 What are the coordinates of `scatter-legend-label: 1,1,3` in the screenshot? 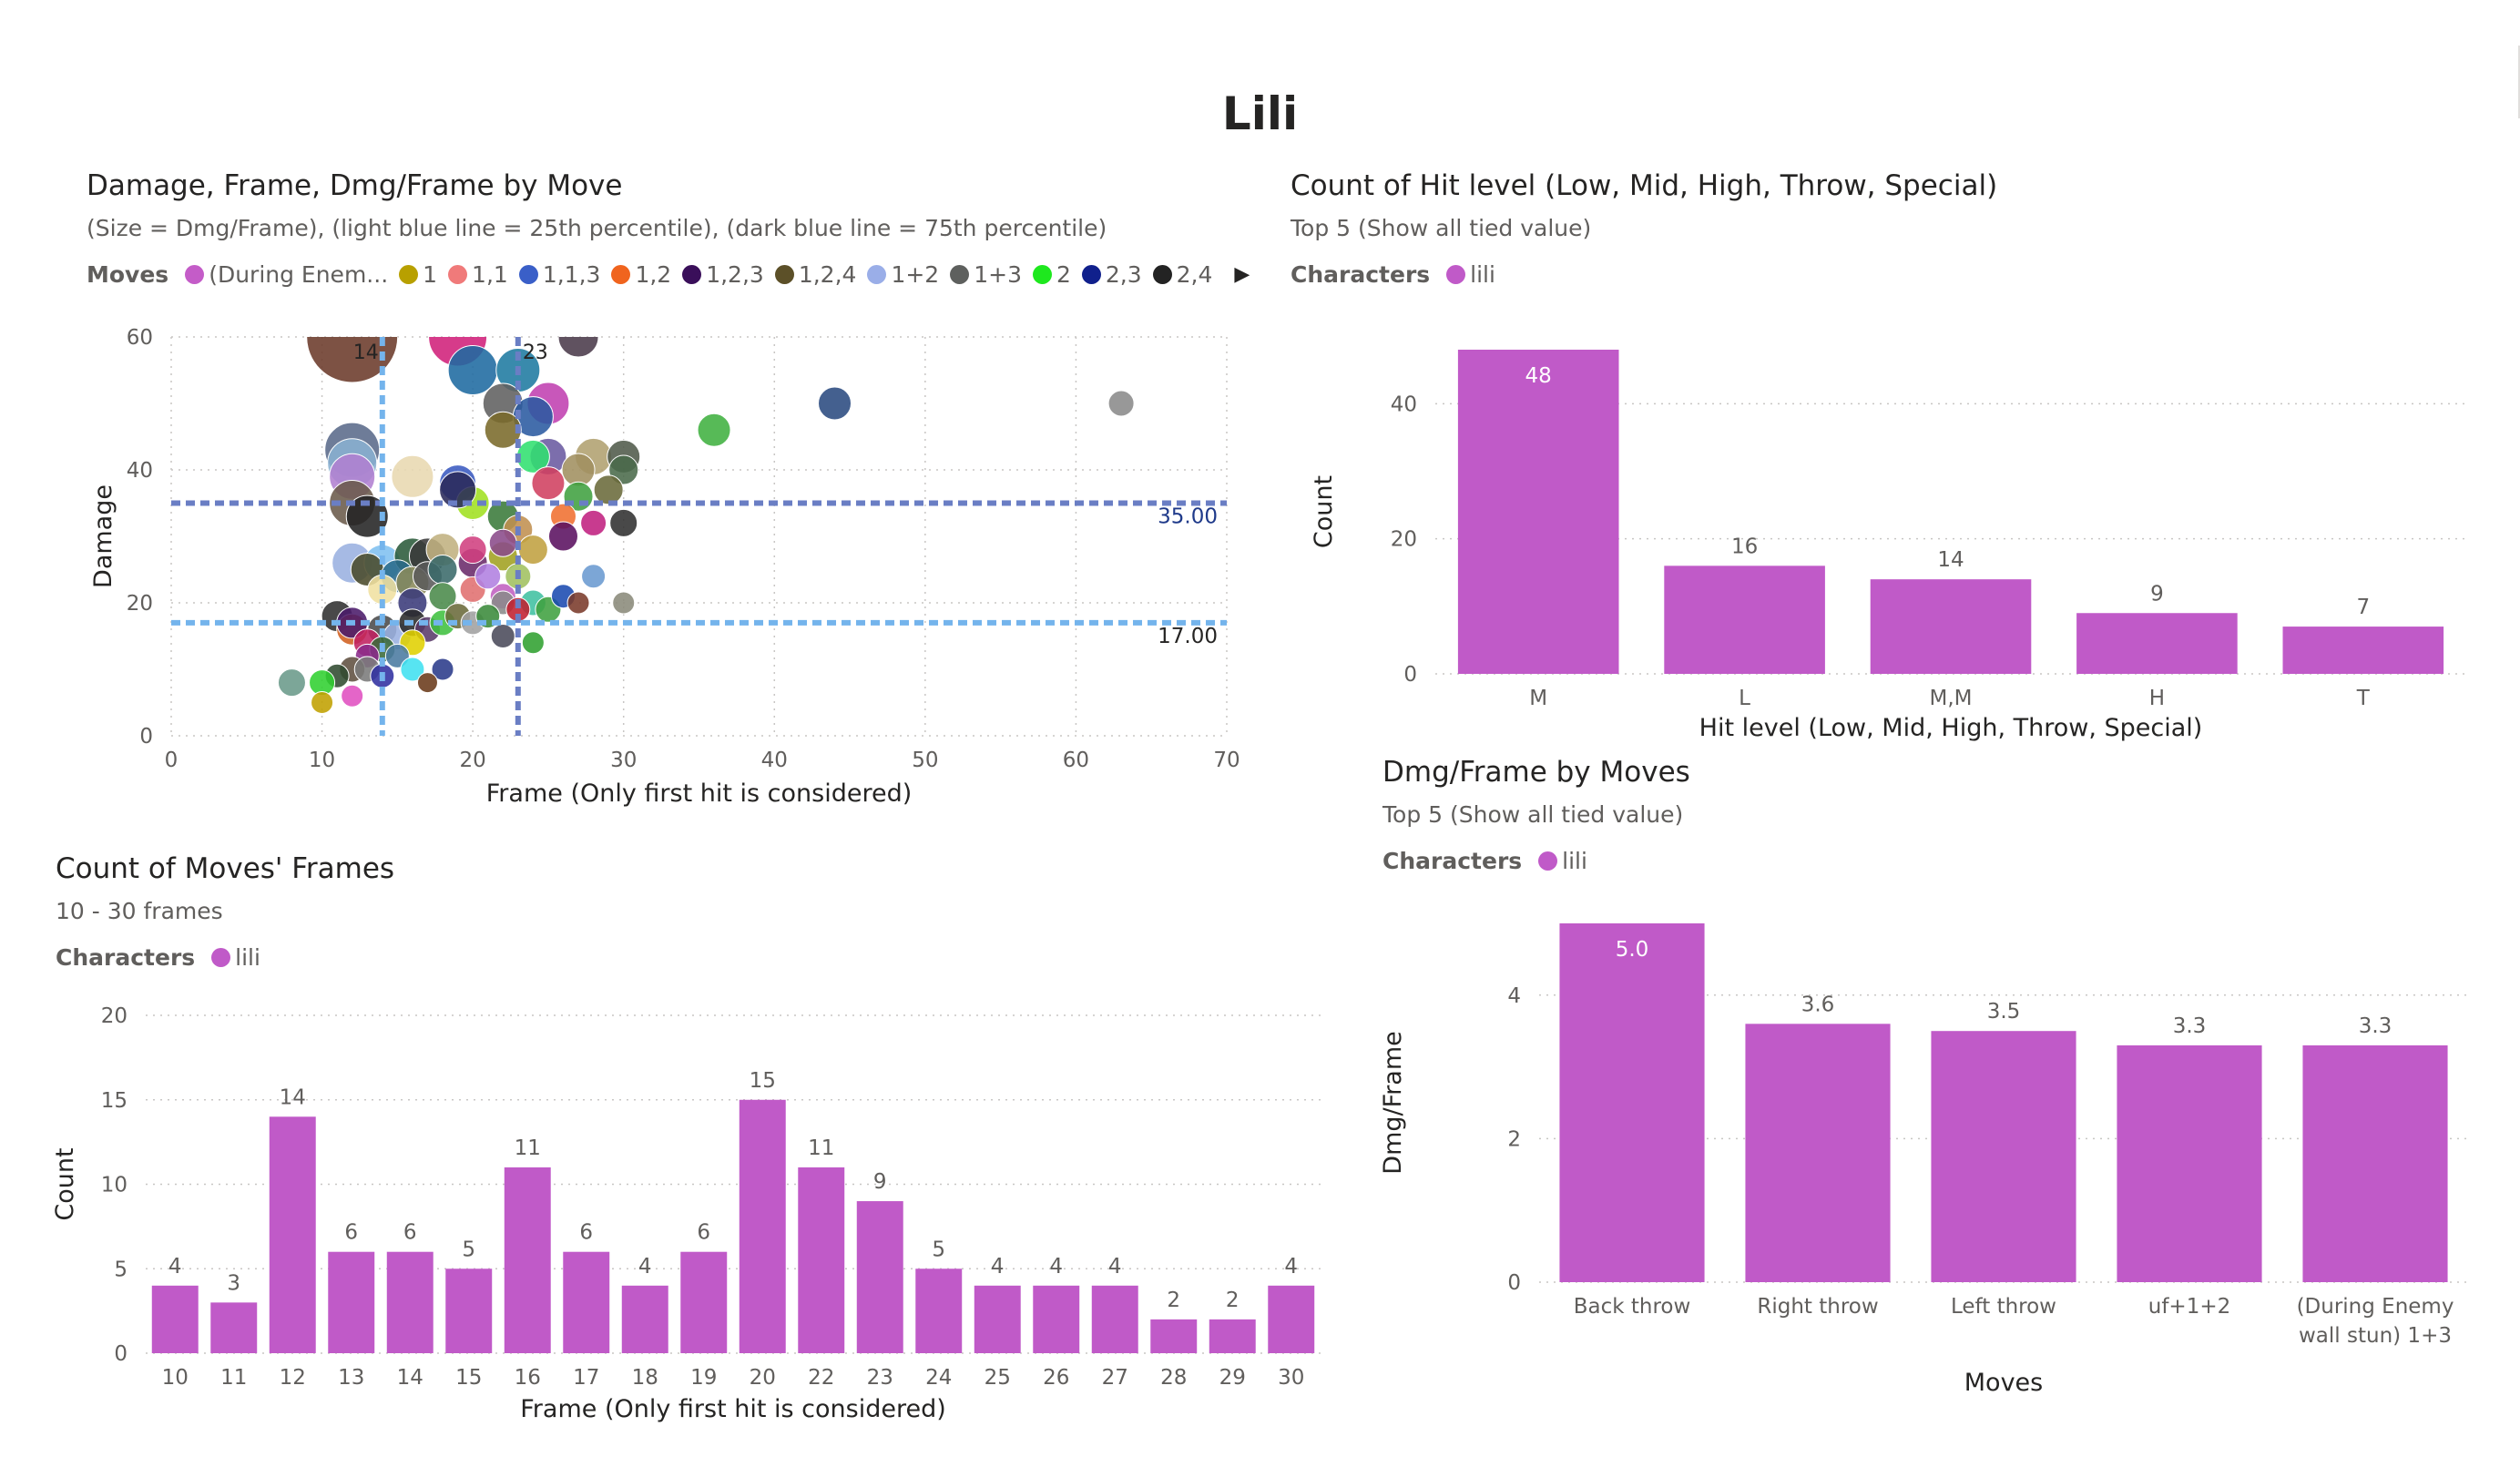 It's located at (572, 275).